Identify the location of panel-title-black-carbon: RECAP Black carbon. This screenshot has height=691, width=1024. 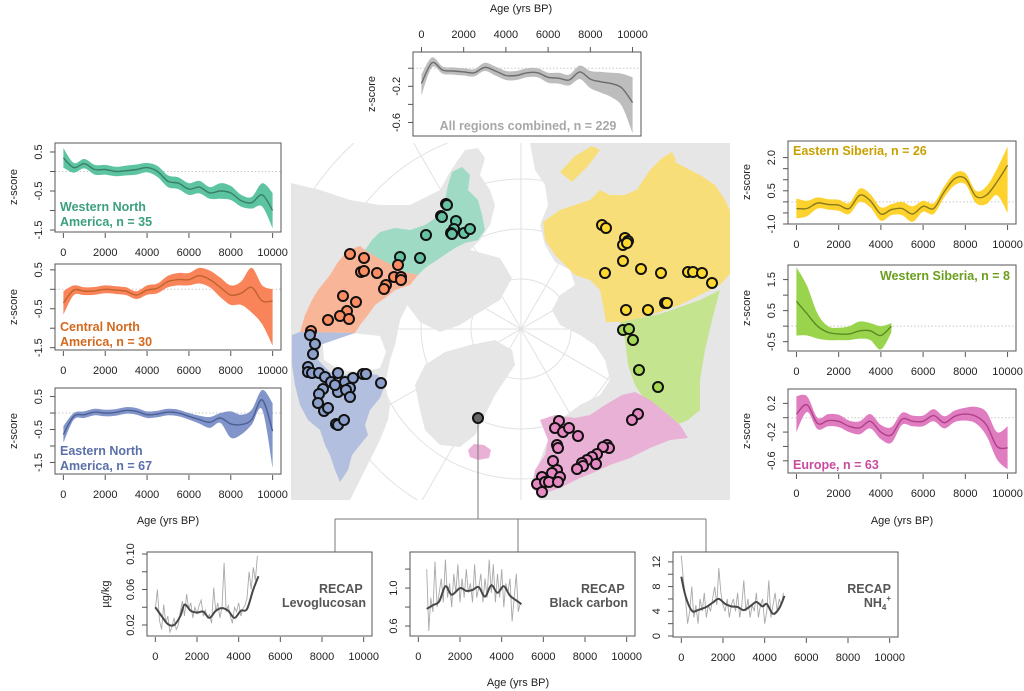
(588, 596).